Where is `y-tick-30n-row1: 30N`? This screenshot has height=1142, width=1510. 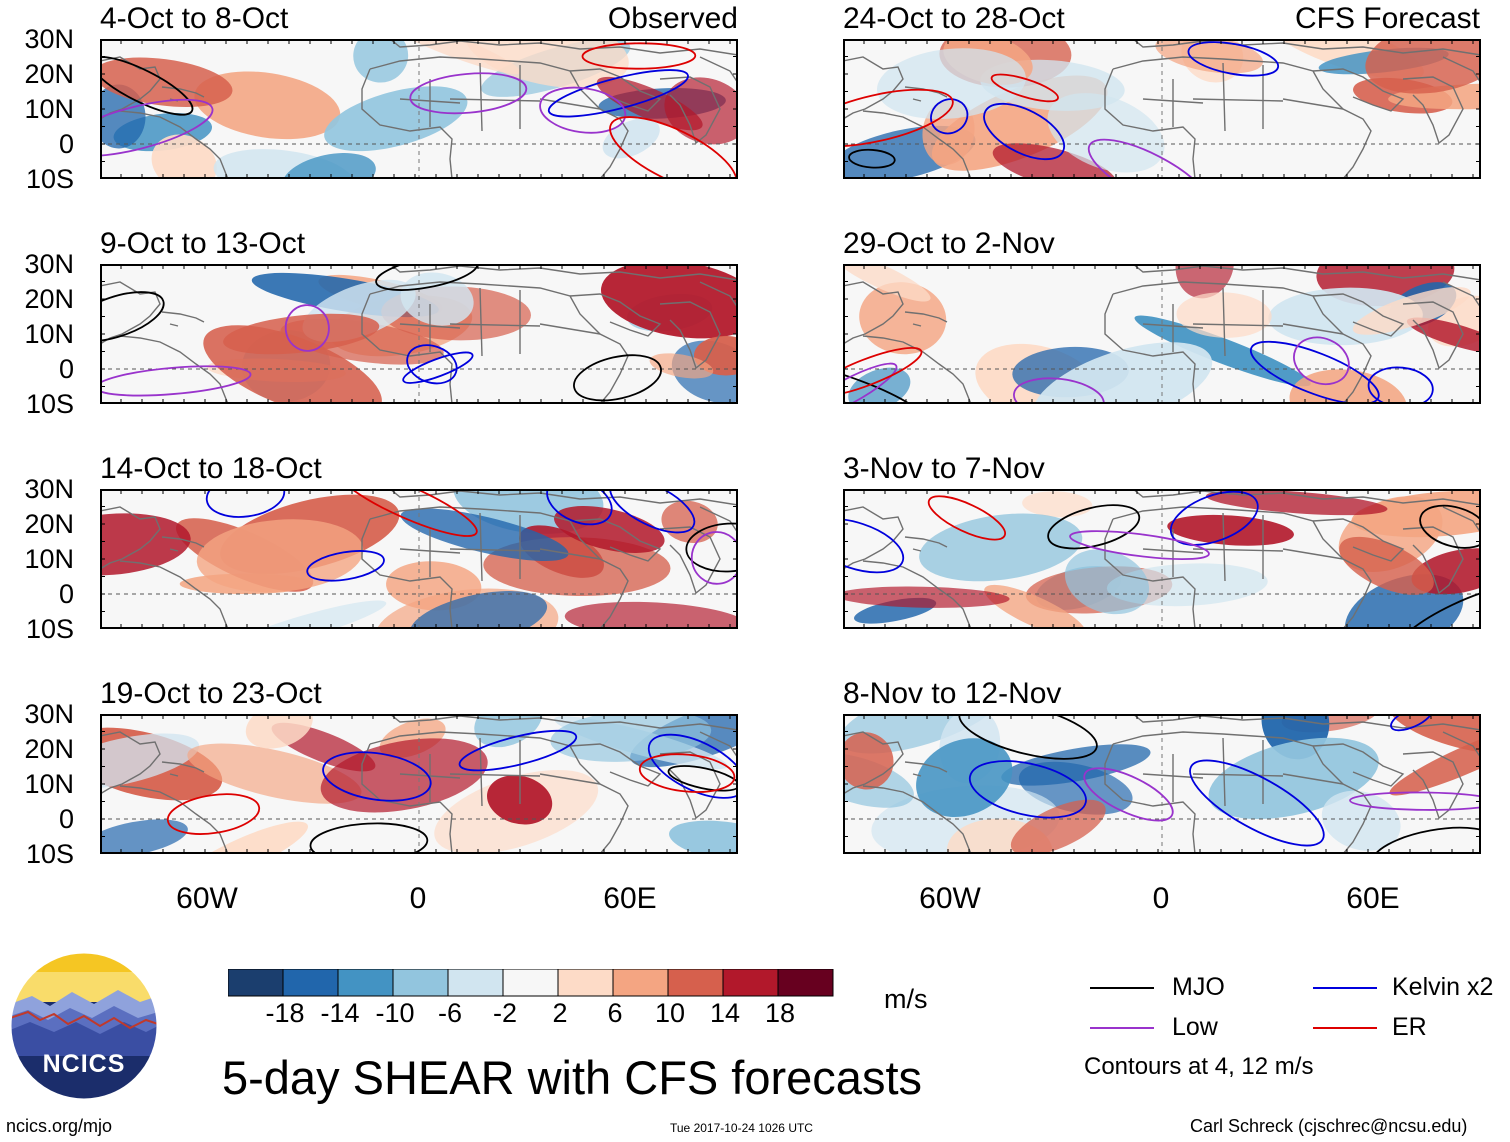 y-tick-30n-row1: 30N is located at coordinates (49, 39).